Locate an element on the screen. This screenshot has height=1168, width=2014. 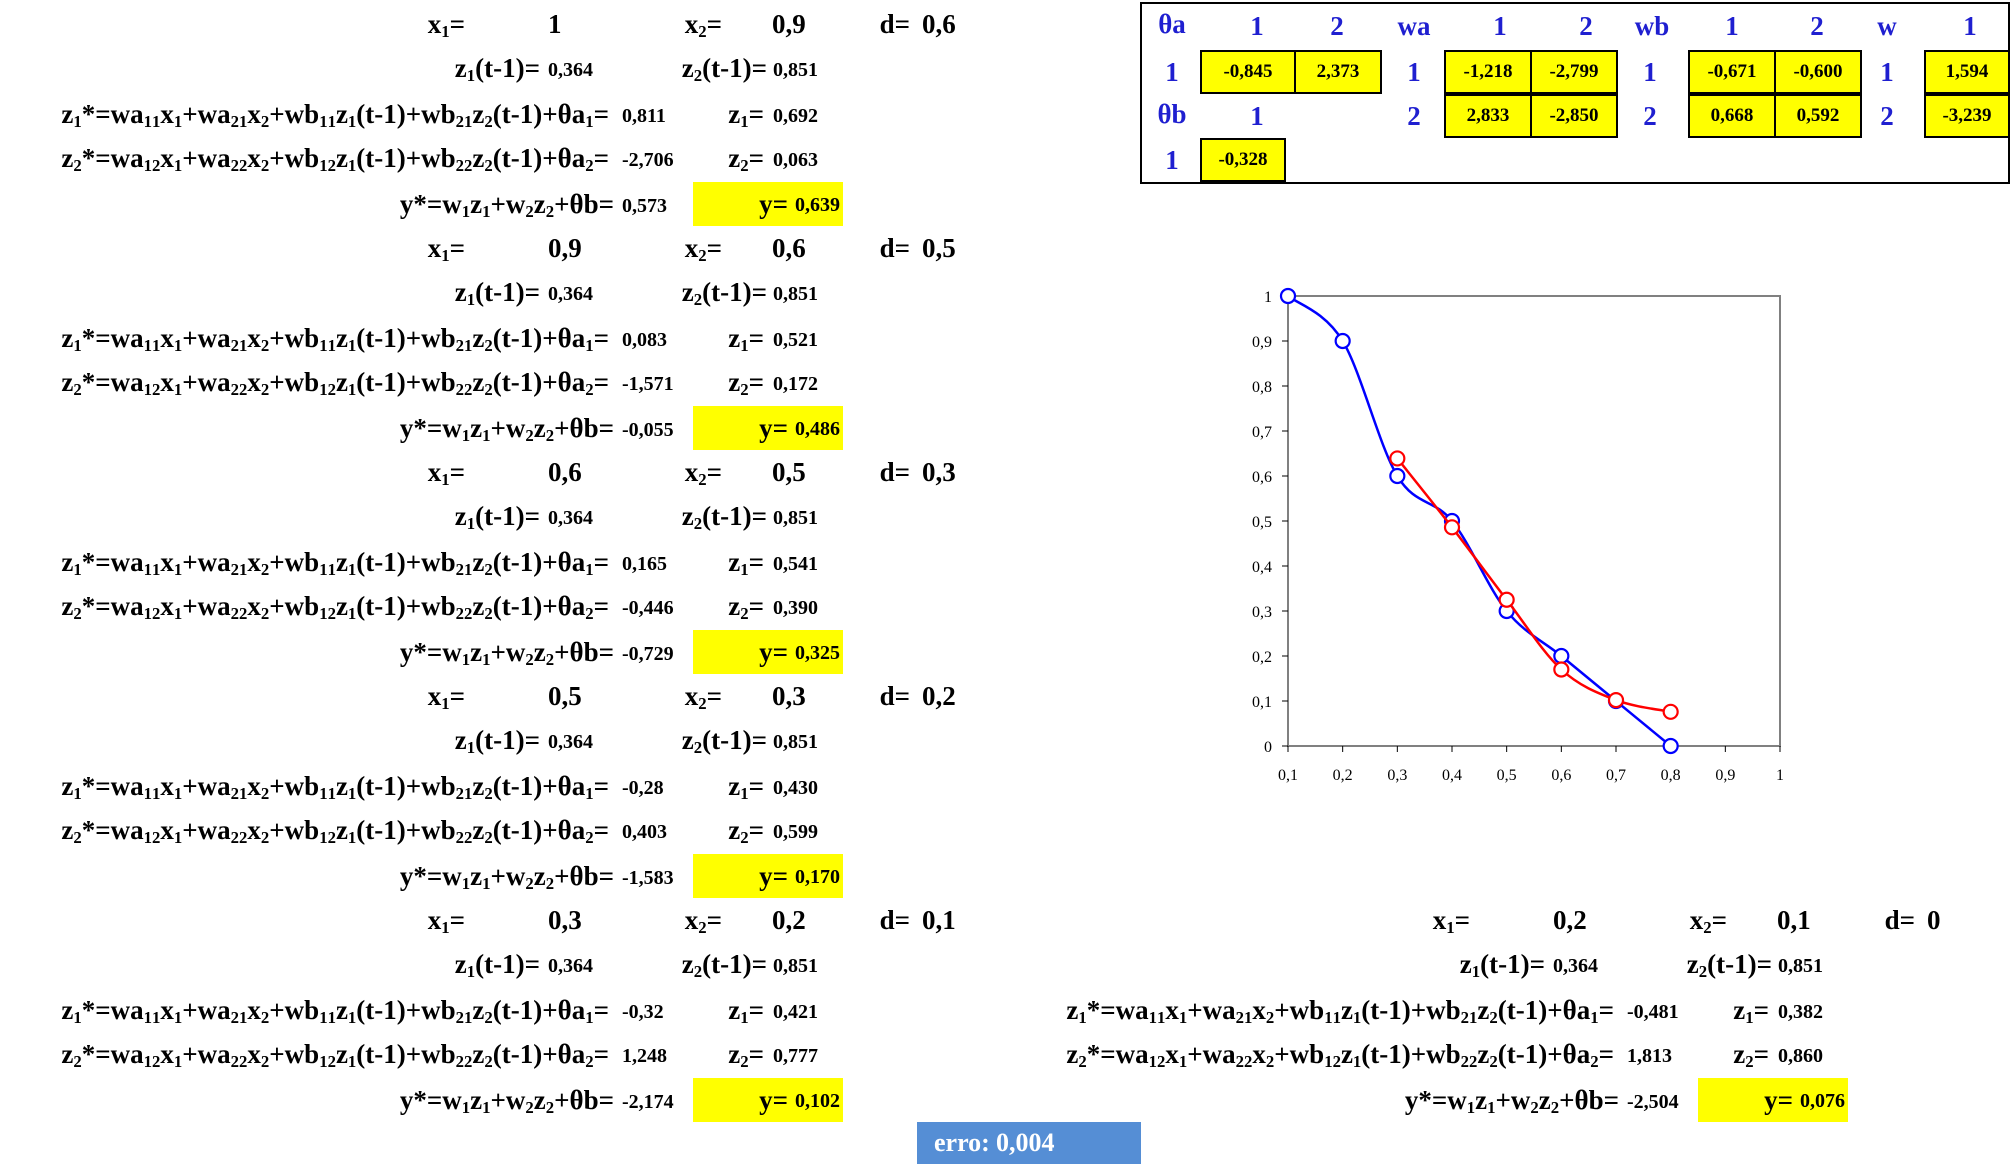
w-header: w is located at coordinates (1887, 26).